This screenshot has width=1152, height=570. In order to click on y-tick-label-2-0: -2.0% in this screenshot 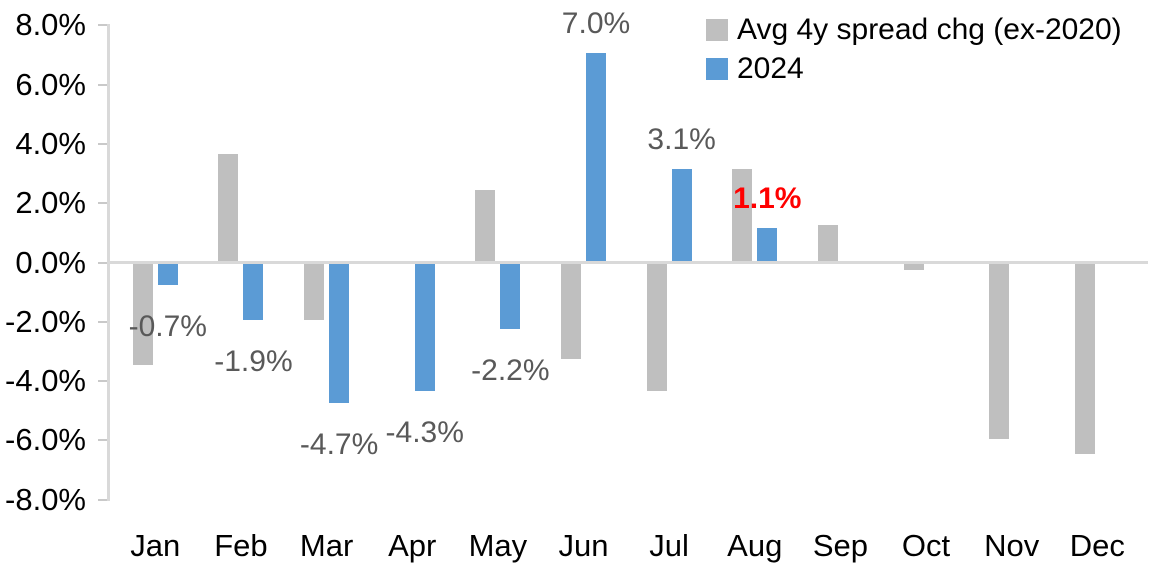, I will do `click(45, 321)`.